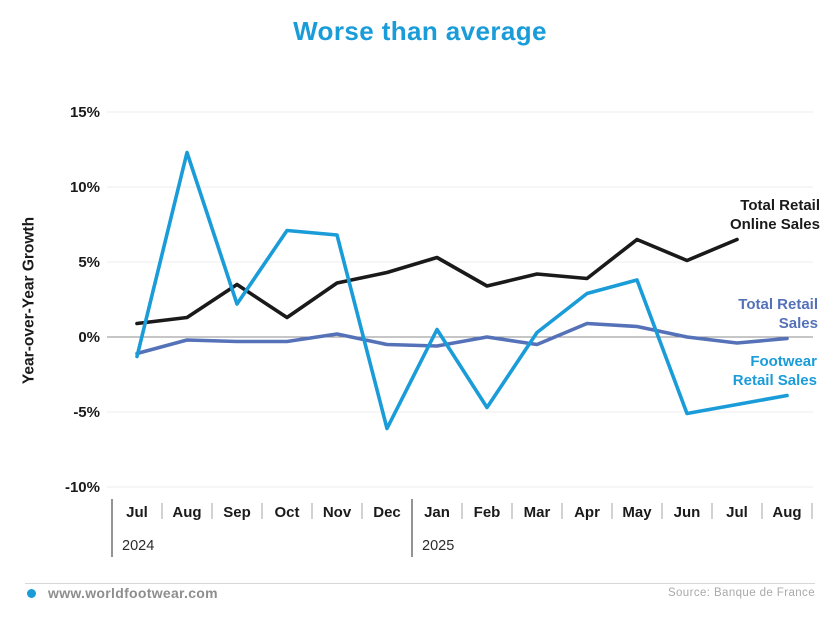 The image size is (840, 624). What do you see at coordinates (138, 546) in the screenshot?
I see `year-label: 2024` at bounding box center [138, 546].